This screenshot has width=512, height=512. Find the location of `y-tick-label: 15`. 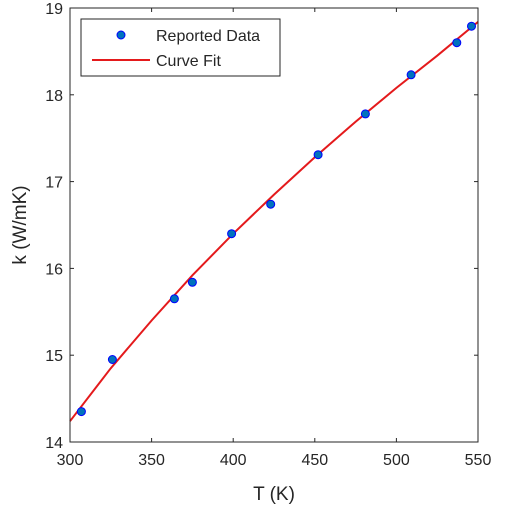

y-tick-label: 15 is located at coordinates (54, 356).